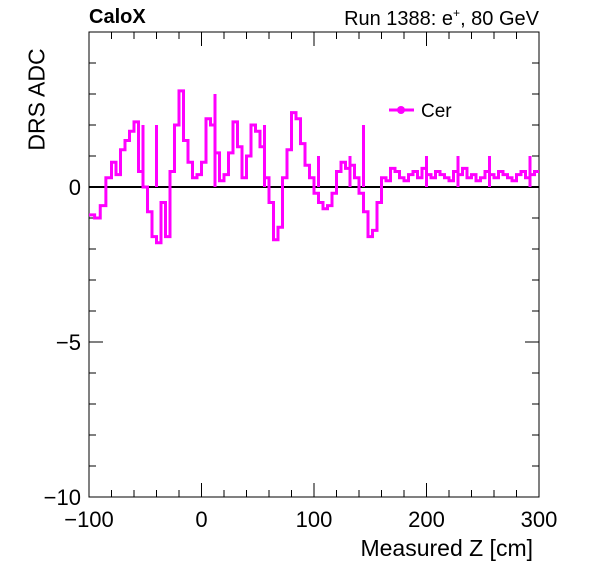  I want to click on run-text: Run 1388: e, so click(399, 19).